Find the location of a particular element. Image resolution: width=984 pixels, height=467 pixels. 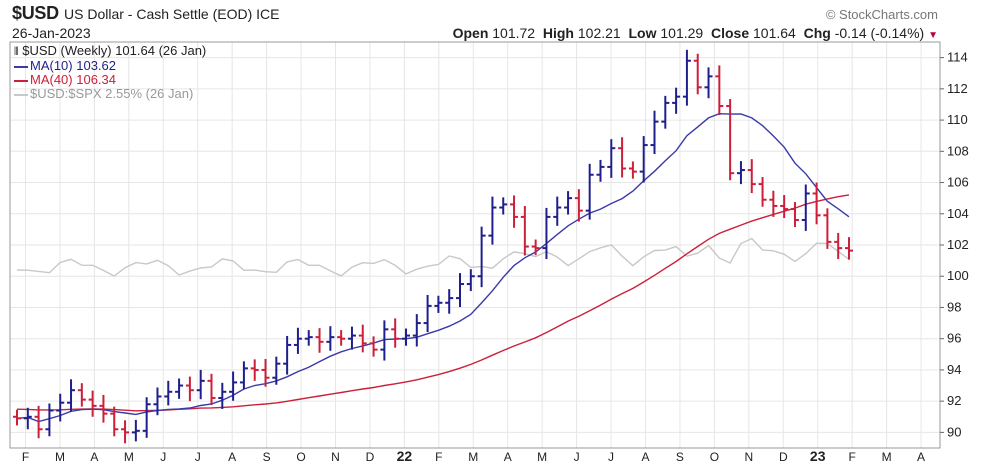

y-tick-label: 108 is located at coordinates (958, 150).